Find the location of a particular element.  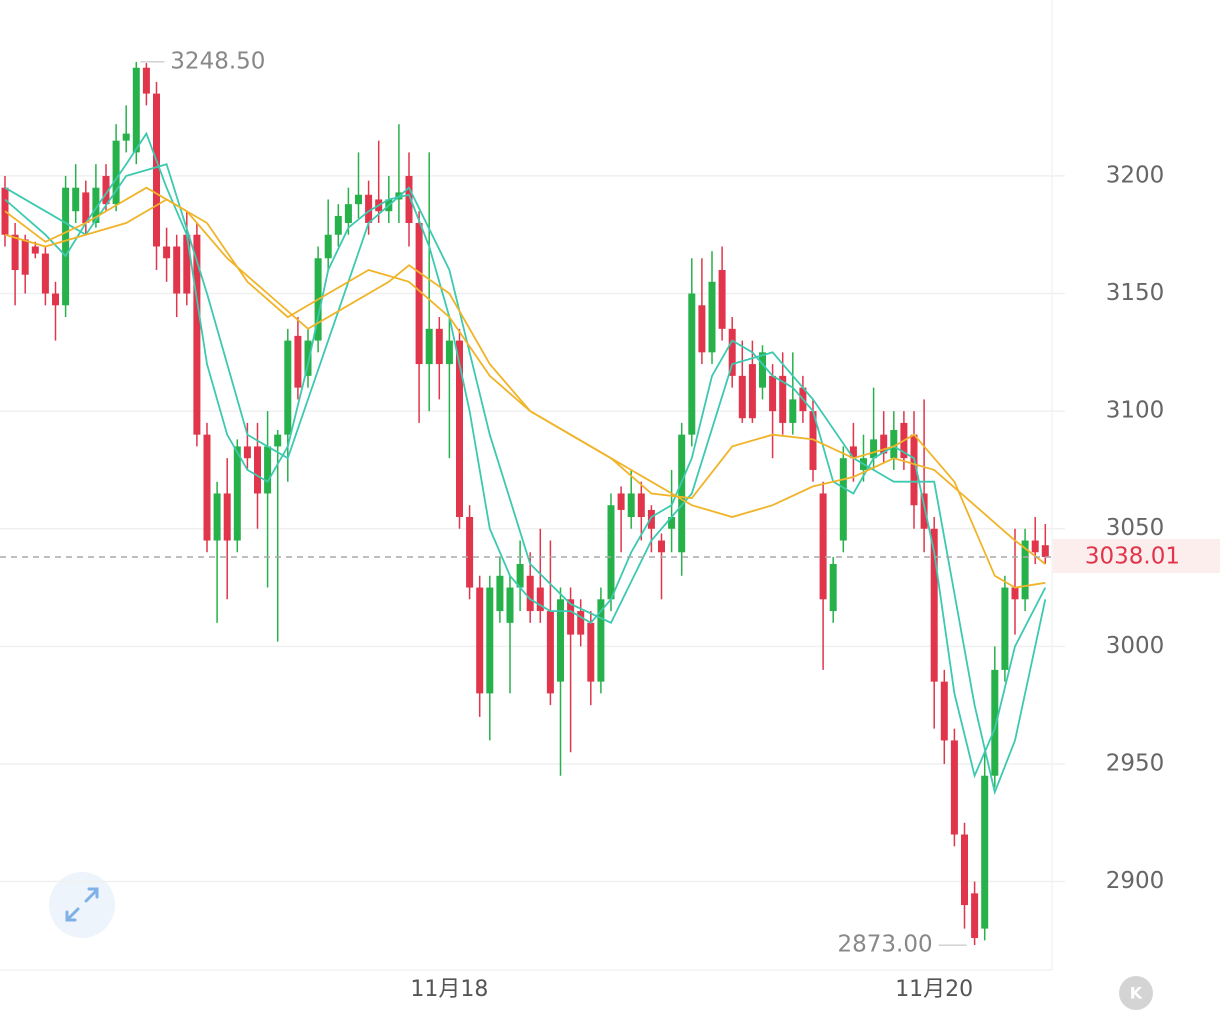

last-price-tag is located at coordinates (1136, 555).